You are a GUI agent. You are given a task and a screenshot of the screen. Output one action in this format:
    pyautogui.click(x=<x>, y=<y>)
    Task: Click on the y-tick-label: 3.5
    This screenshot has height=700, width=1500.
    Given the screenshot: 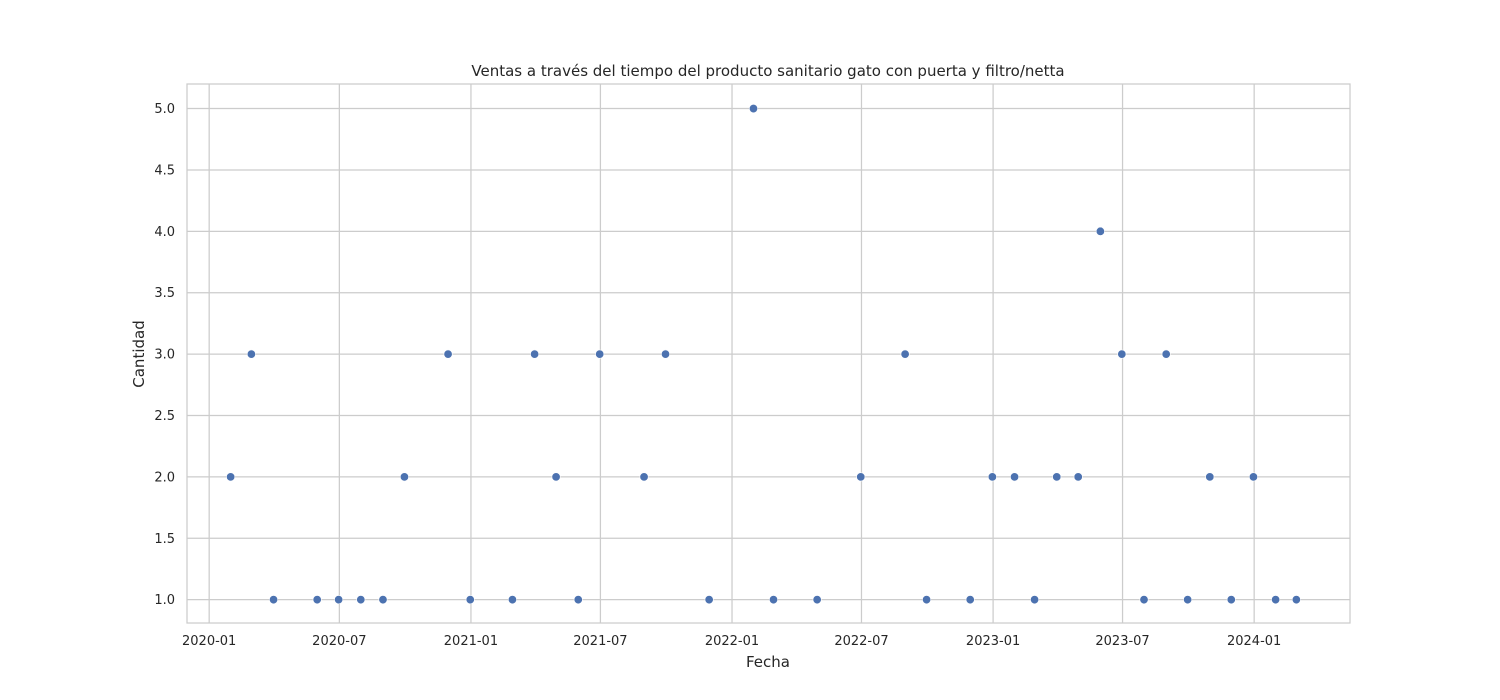 What is the action you would take?
    pyautogui.click(x=164, y=293)
    